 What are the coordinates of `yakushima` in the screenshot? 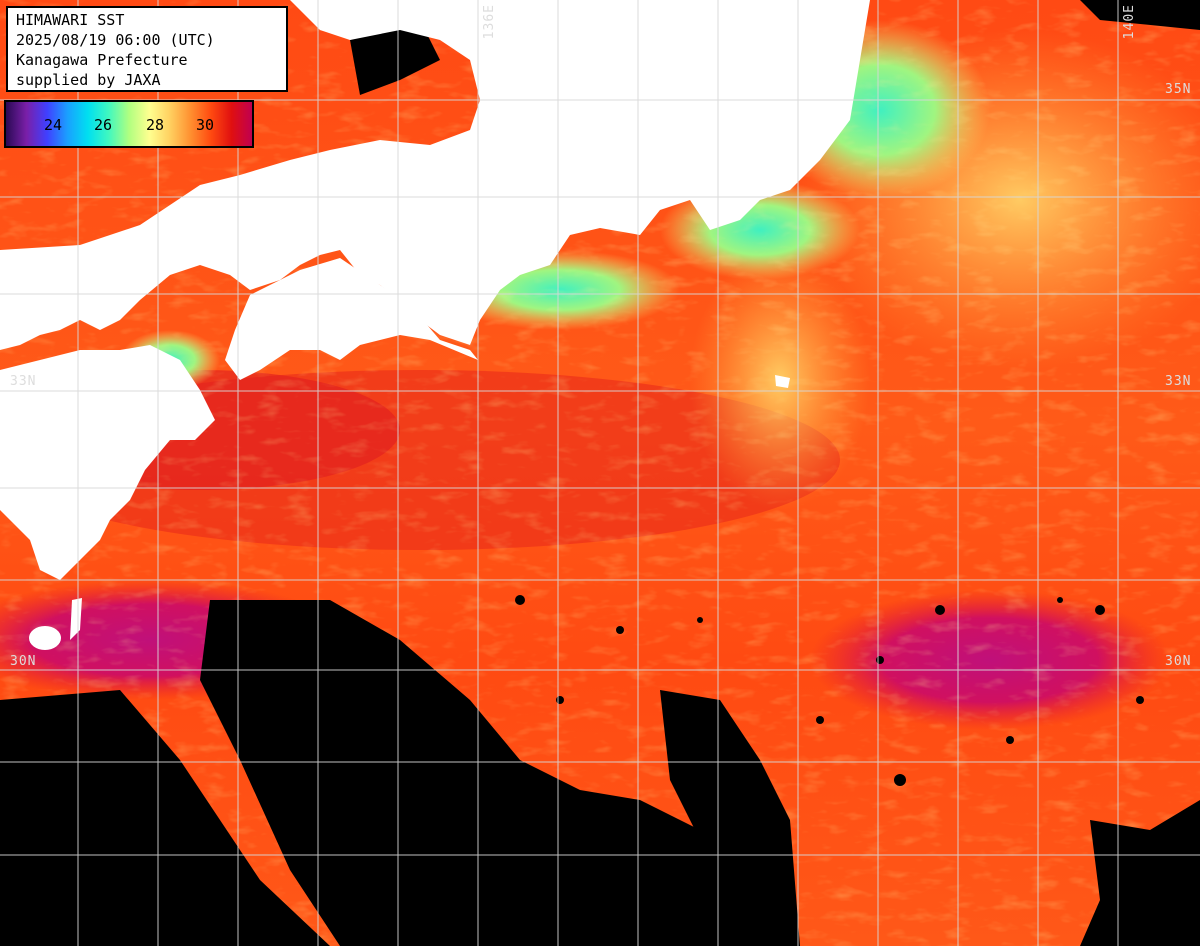 It's located at (45, 638).